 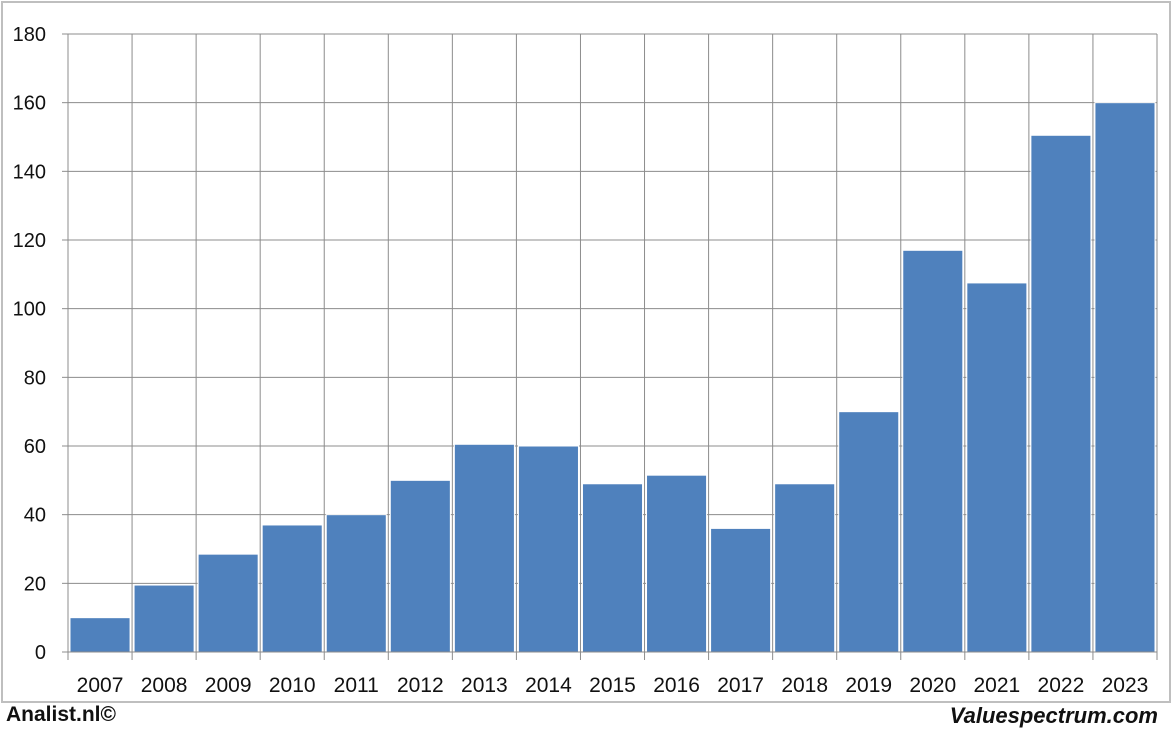 I want to click on y-tick-label: 180, so click(x=29, y=35).